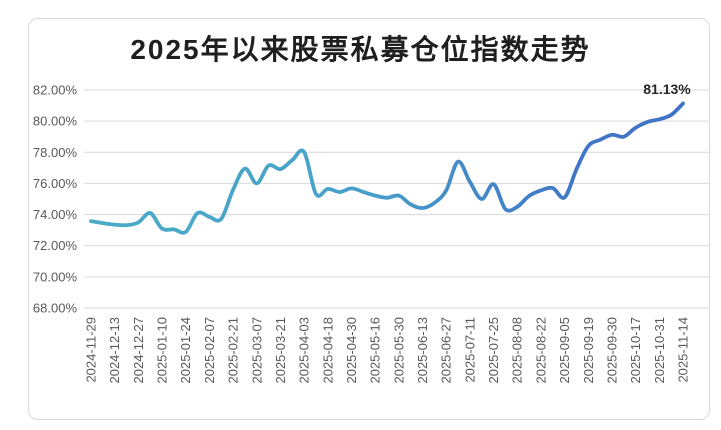 Image resolution: width=721 pixels, height=430 pixels. I want to click on chart-title: 2025年以来股票私募仓位指数走势, so click(360, 49).